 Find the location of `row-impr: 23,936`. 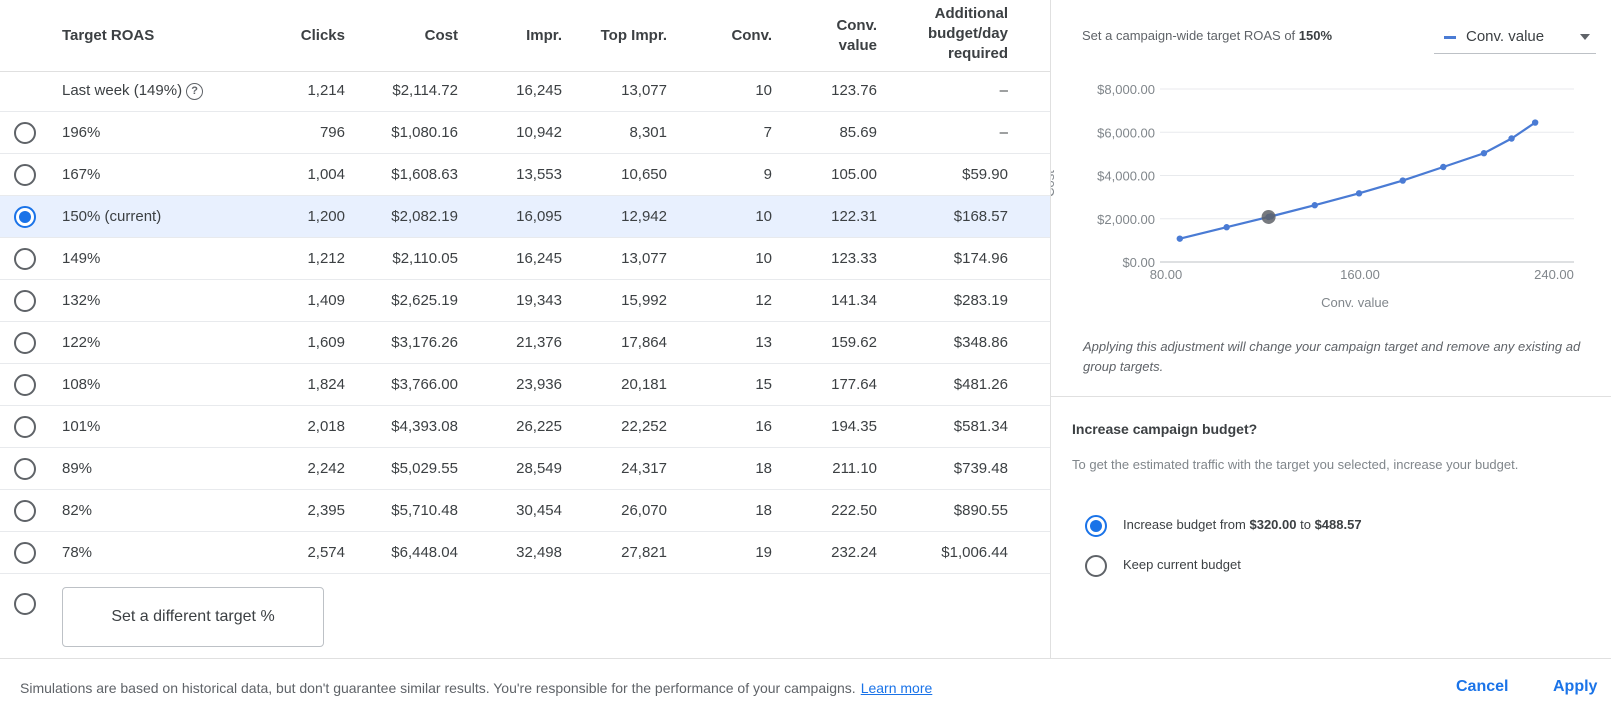

row-impr: 23,936 is located at coordinates (539, 384).